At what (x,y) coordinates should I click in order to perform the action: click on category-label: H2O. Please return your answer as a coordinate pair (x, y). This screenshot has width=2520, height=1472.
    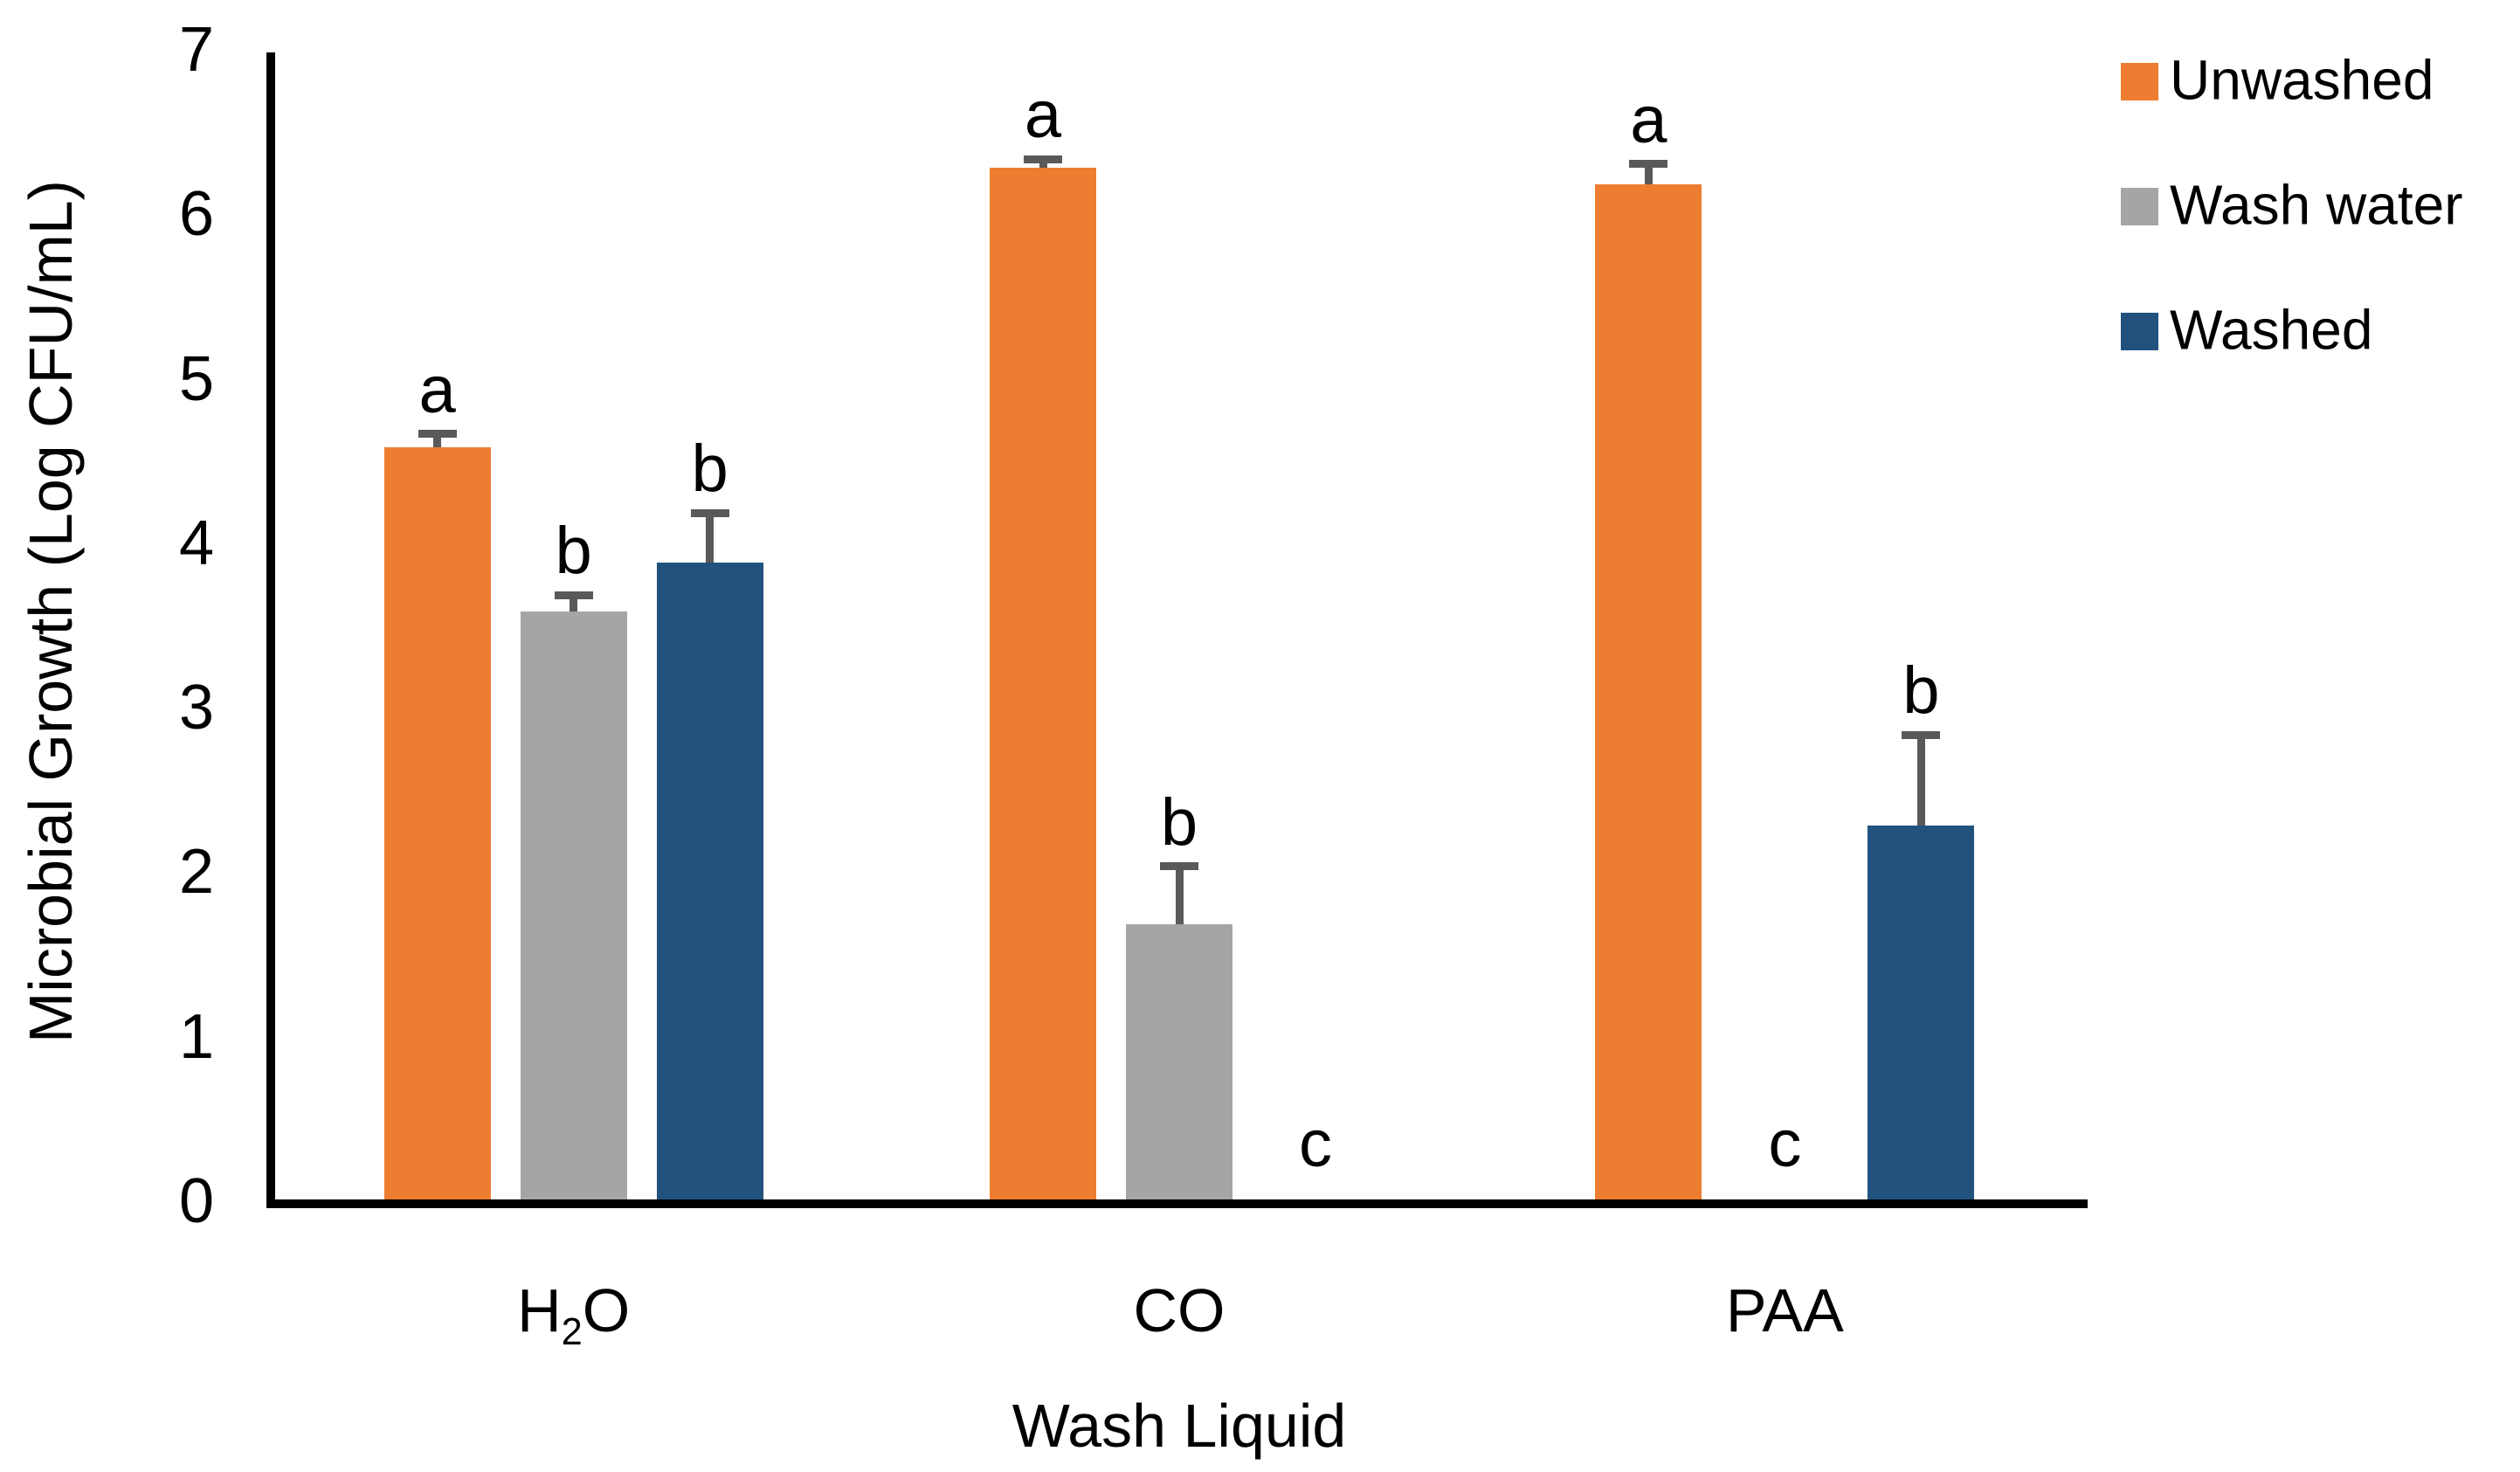
    Looking at the image, I should click on (574, 1314).